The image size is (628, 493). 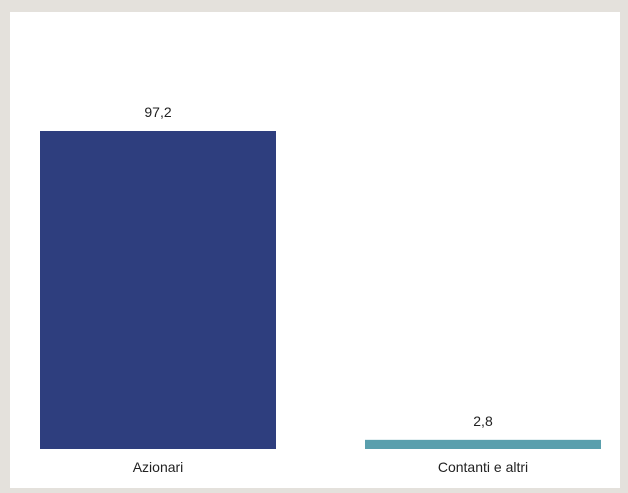 I want to click on category-label: Azionari, so click(x=158, y=467).